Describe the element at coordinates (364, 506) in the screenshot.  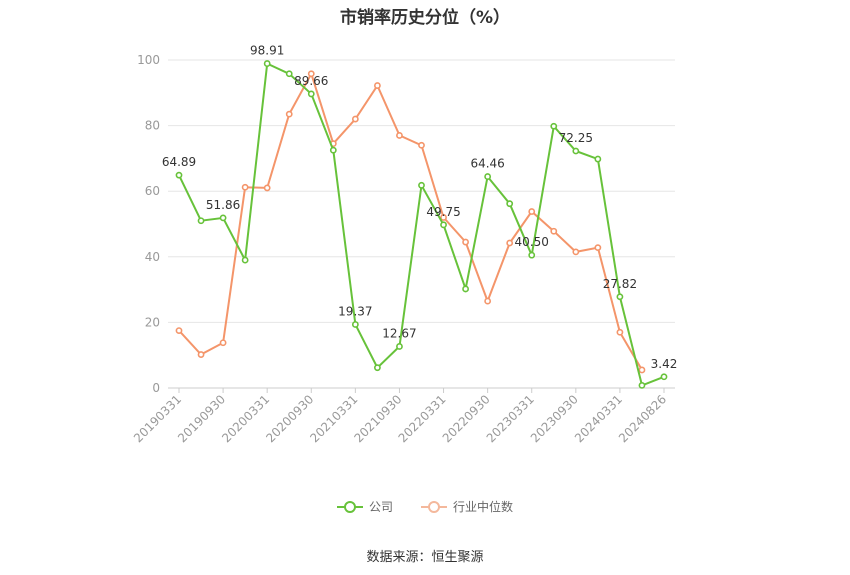
I see `legend-item-company: 公司` at that location.